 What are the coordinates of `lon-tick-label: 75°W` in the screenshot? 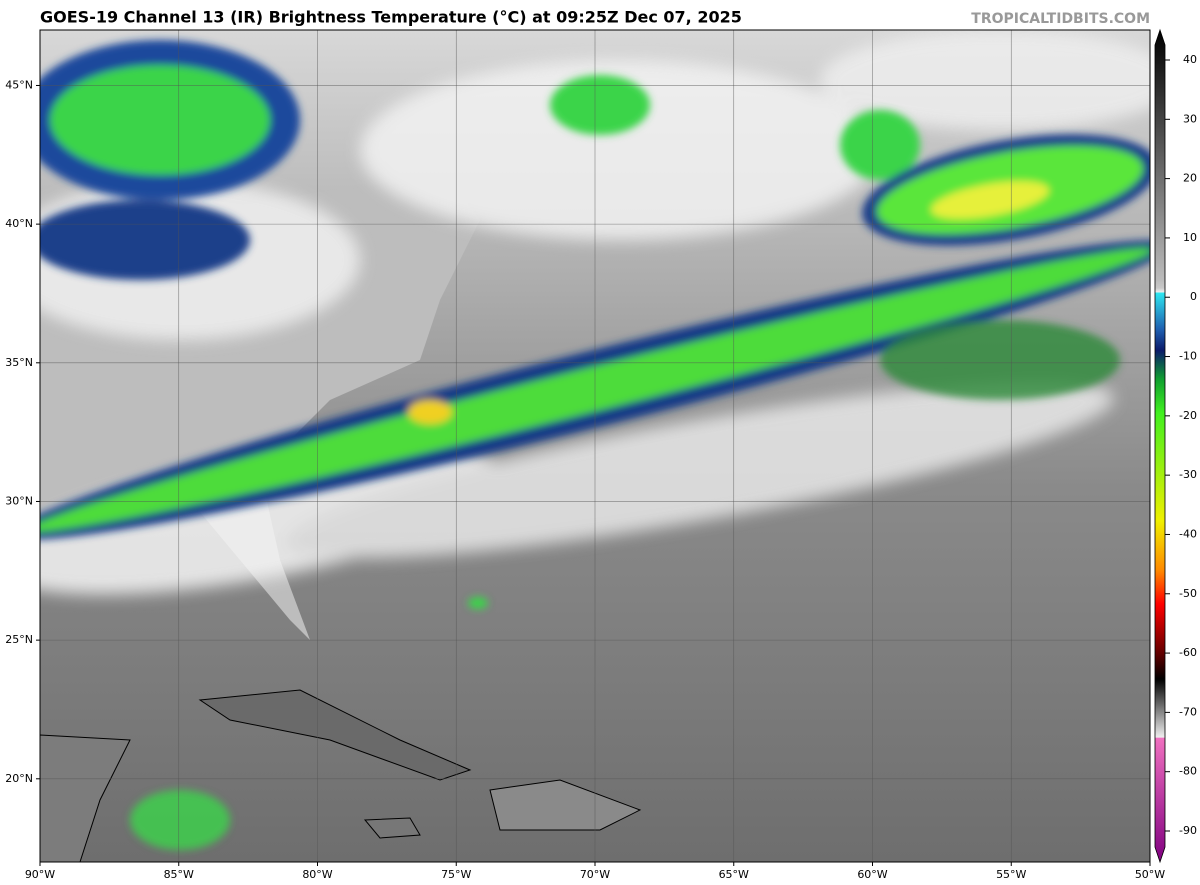 It's located at (456, 874).